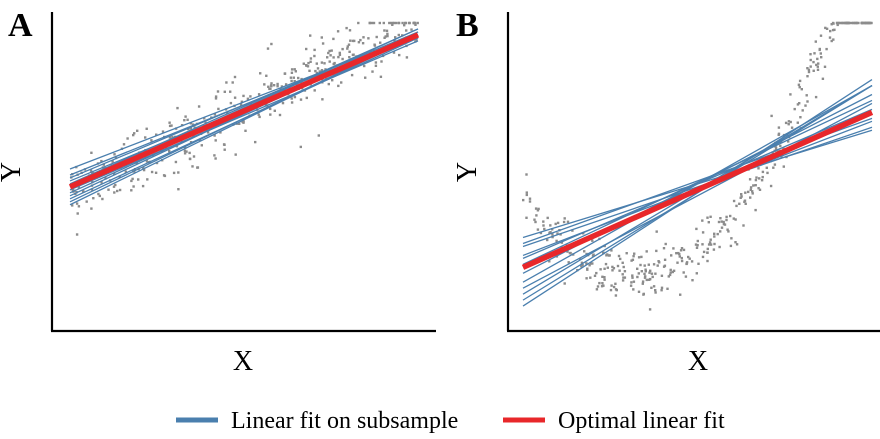 The image size is (880, 439). Describe the element at coordinates (20, 25) in the screenshot. I see `panel-letter-a: A` at that location.